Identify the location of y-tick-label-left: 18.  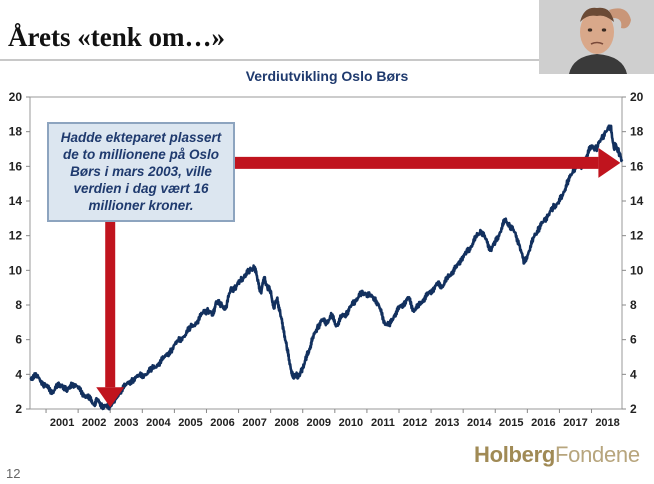
(16, 132).